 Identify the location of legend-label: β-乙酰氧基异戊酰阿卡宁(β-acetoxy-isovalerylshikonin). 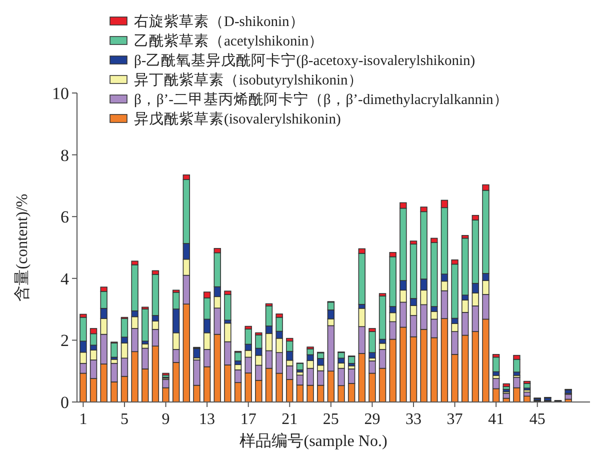
(305, 60).